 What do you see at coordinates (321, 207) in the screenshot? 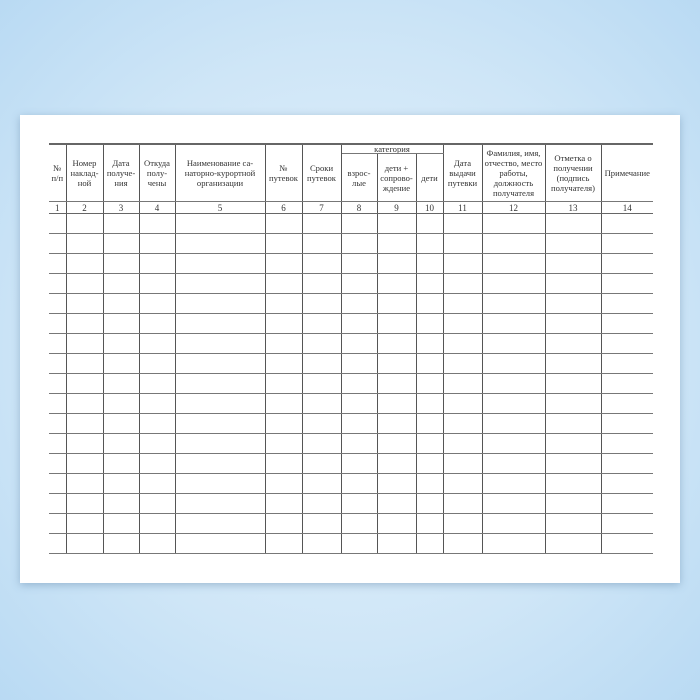
I see `column-number: 7` at bounding box center [321, 207].